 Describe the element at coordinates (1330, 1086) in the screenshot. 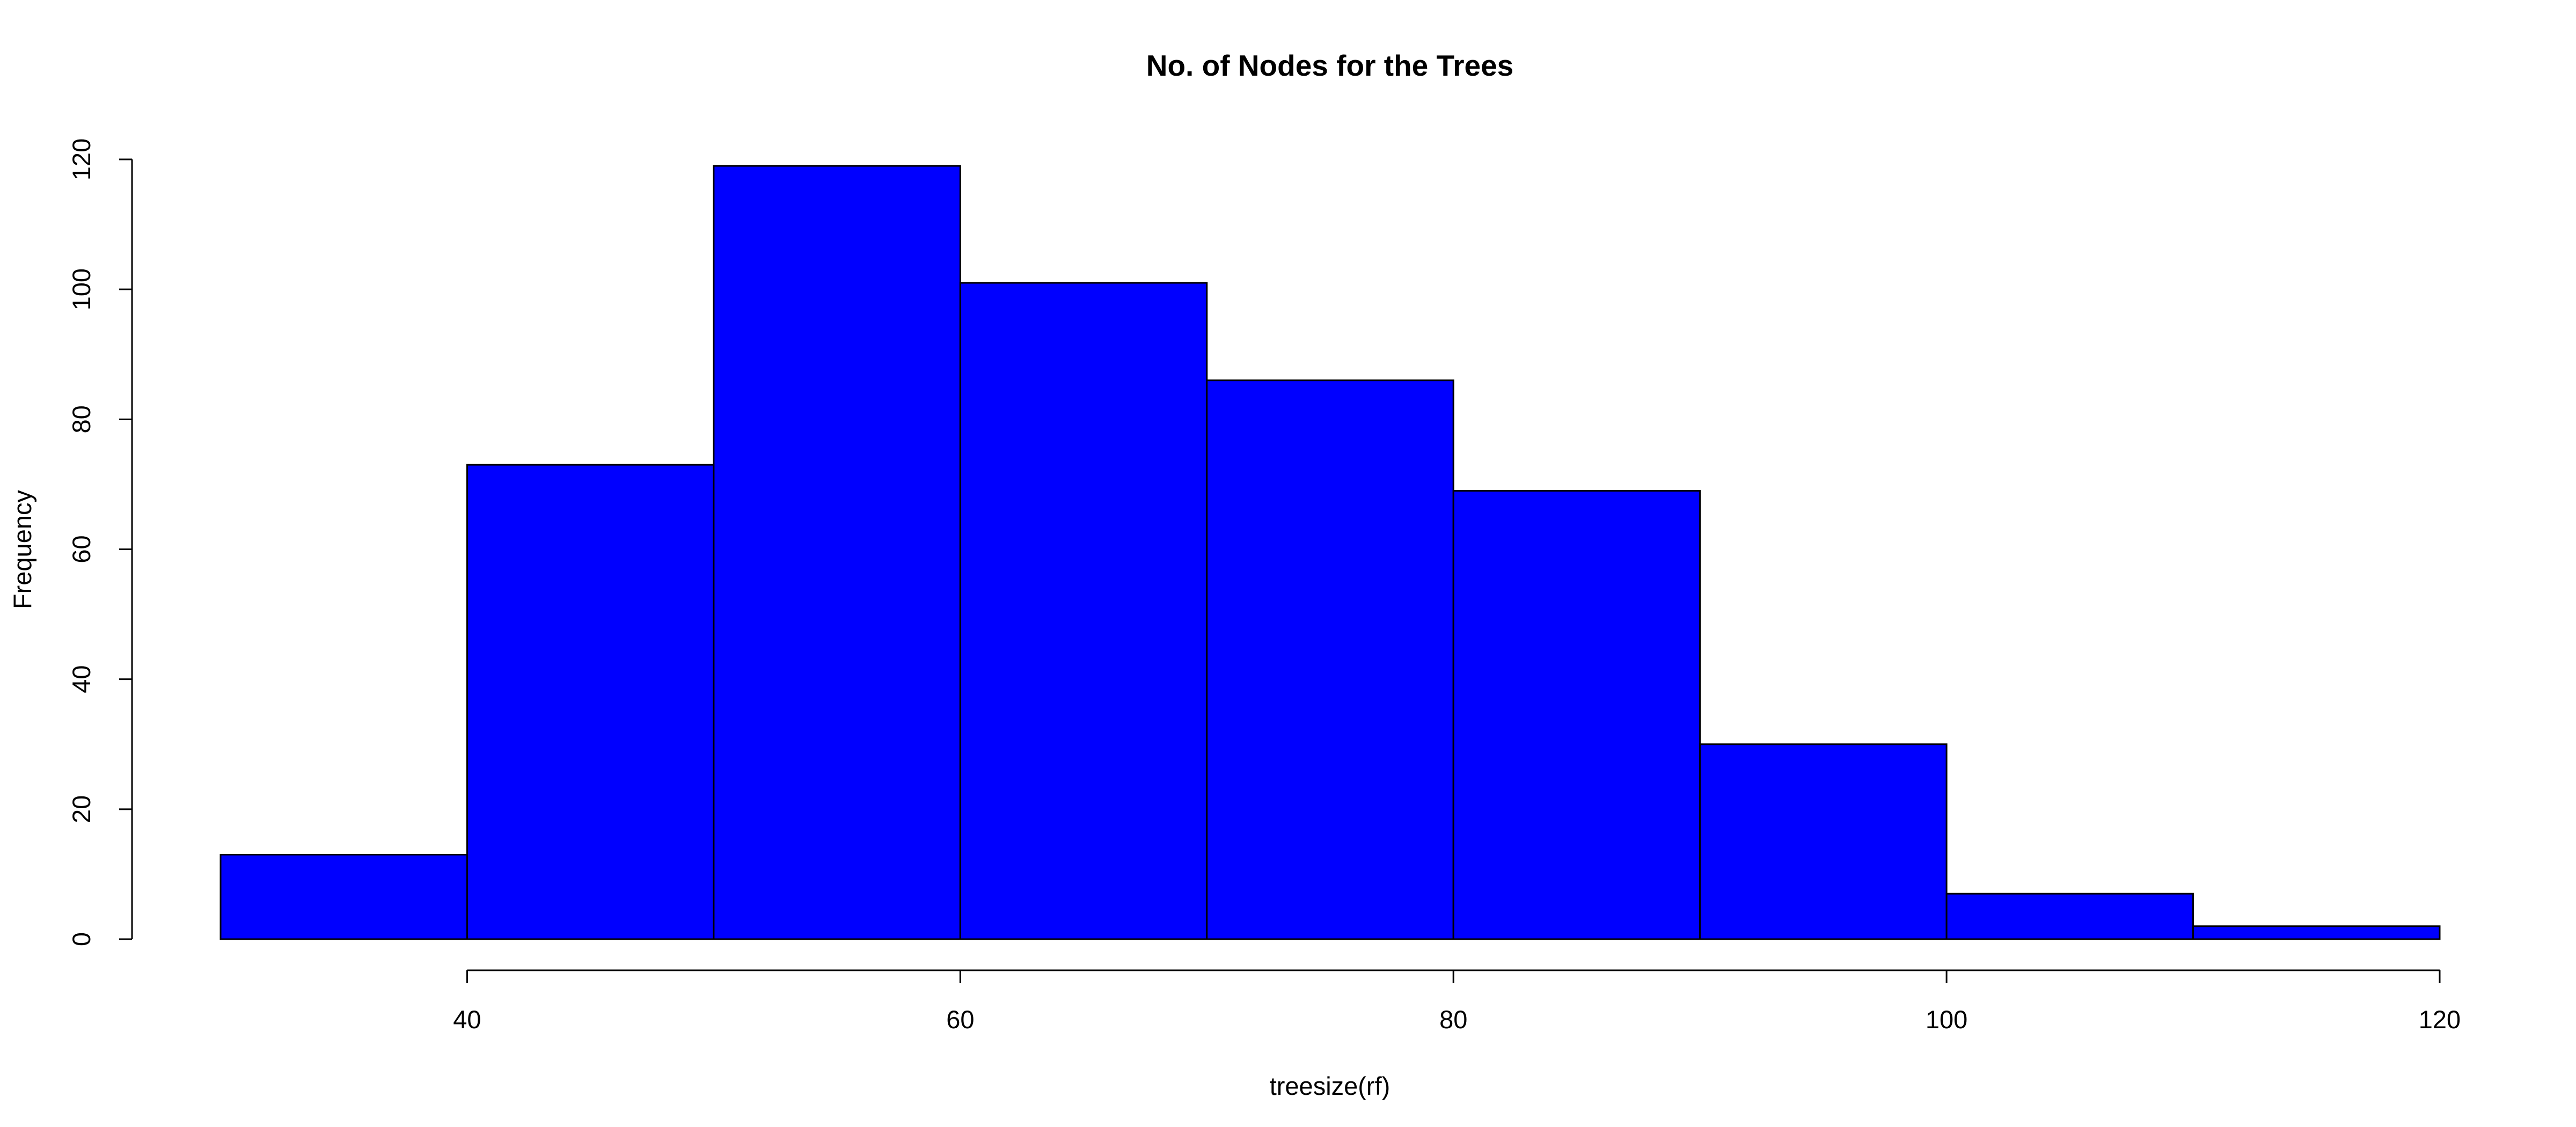

I see `x-axis-label: treesize(rf)` at that location.